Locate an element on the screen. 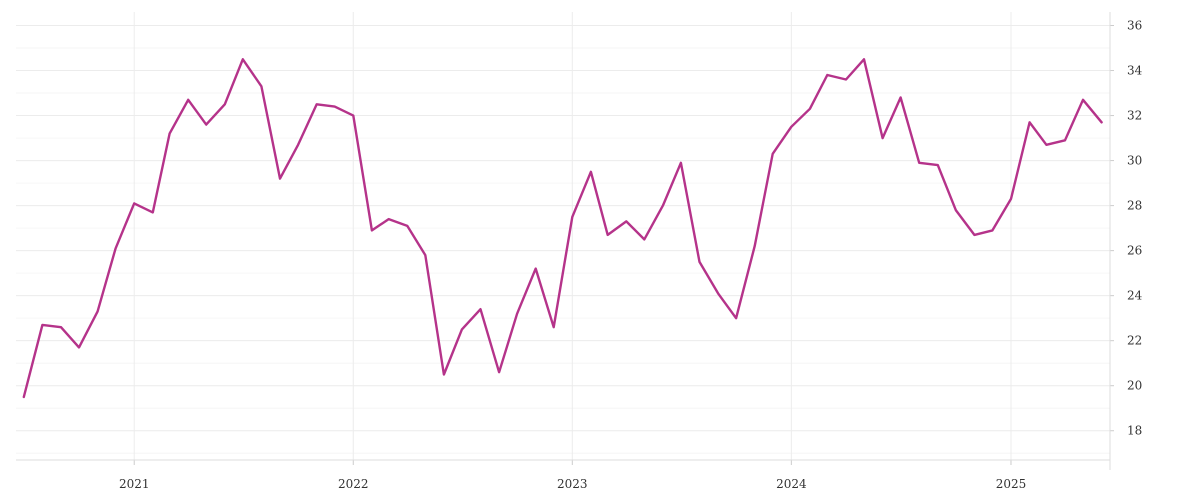 The height and width of the screenshot is (500, 1200). y-tick-label: 28 is located at coordinates (1134, 206).